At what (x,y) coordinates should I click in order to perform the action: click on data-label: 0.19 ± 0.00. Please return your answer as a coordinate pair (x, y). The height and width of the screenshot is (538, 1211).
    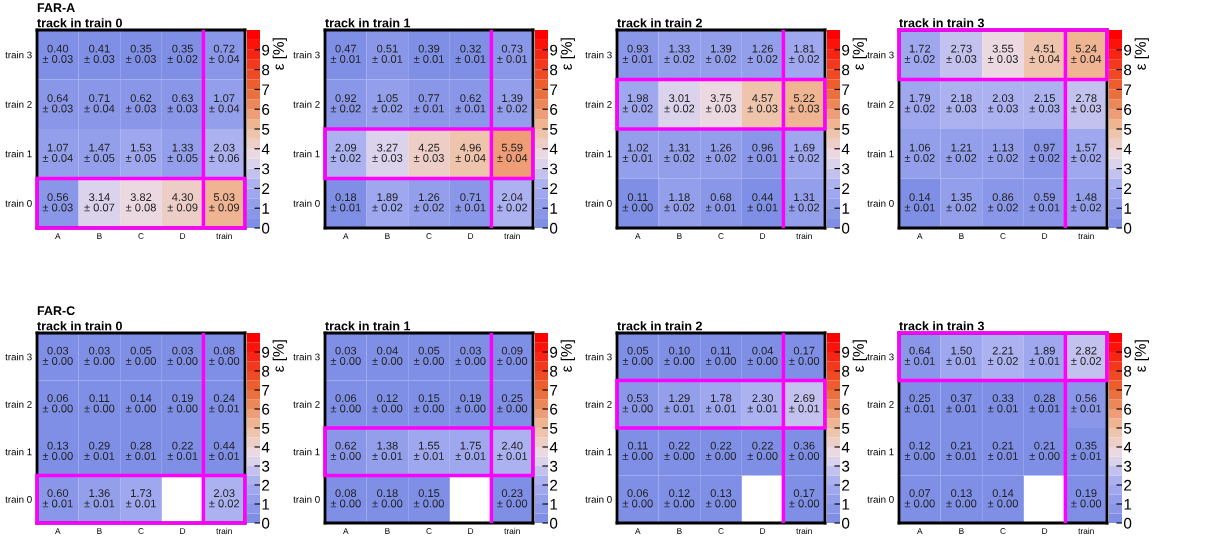
    Looking at the image, I should click on (1086, 498).